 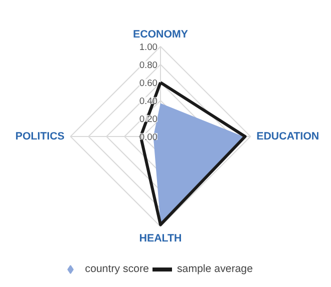 I want to click on y-tick-label: 0.80, so click(x=148, y=65).